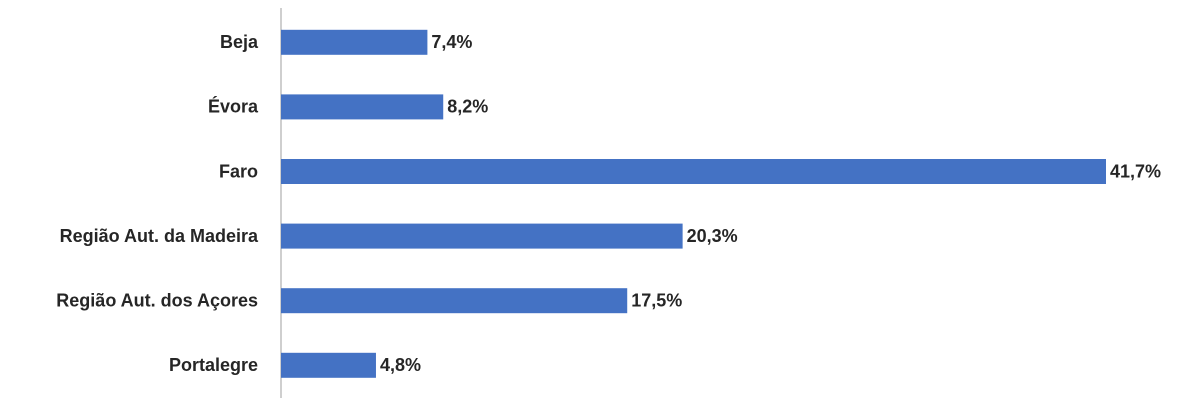 The width and height of the screenshot is (1188, 403). Describe the element at coordinates (451, 42) in the screenshot. I see `value-label: 7,4%` at that location.